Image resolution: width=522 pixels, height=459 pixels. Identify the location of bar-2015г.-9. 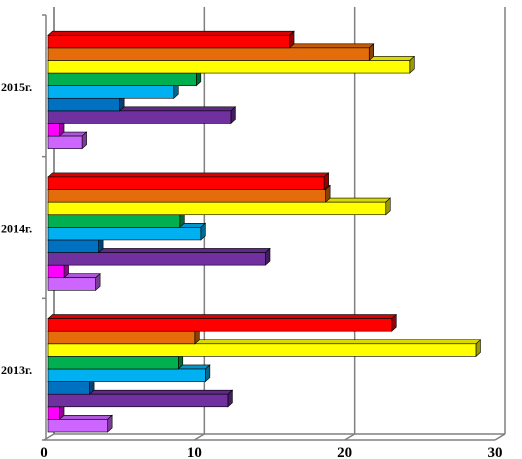
(171, 39).